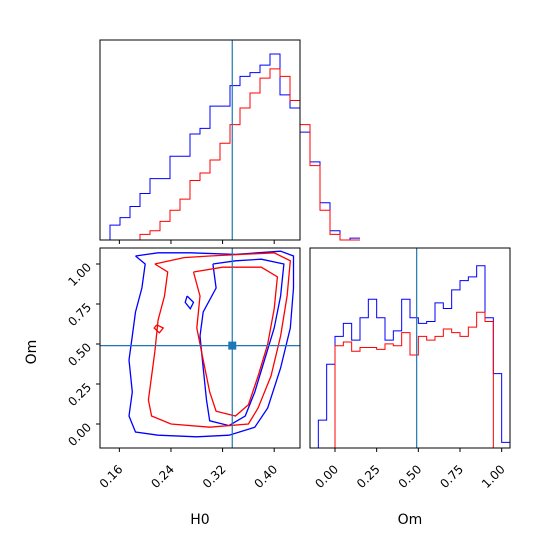 This screenshot has height=550, width=550. I want to click on x-axis-label-om: Om, so click(410, 520).